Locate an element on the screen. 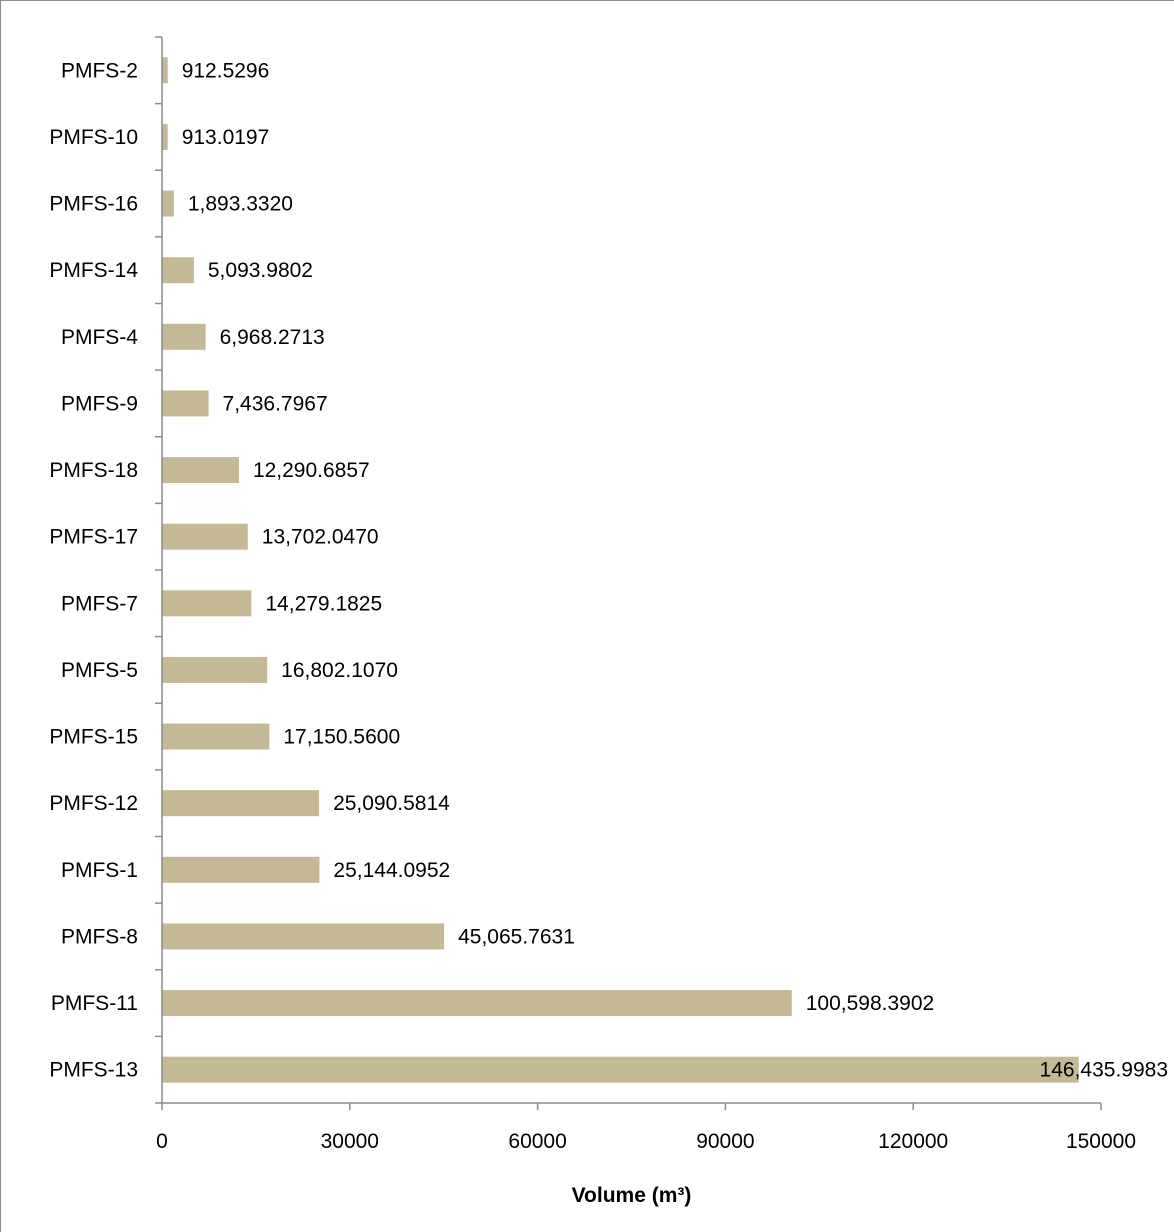 Image resolution: width=1174 pixels, height=1232 pixels. category-label: PMFS-2 is located at coordinates (99, 70).